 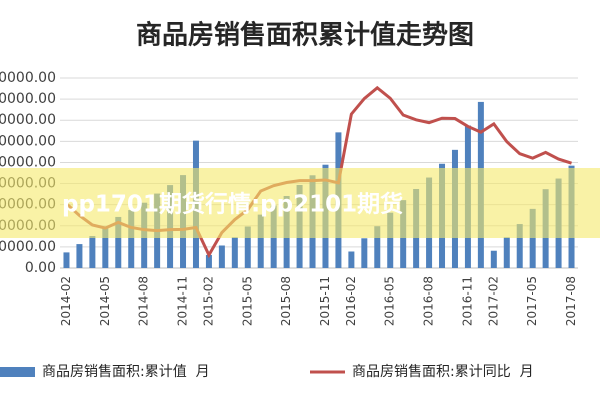 I want to click on legend-label: 商品房销售面积:累计同比 月, so click(x=443, y=372).